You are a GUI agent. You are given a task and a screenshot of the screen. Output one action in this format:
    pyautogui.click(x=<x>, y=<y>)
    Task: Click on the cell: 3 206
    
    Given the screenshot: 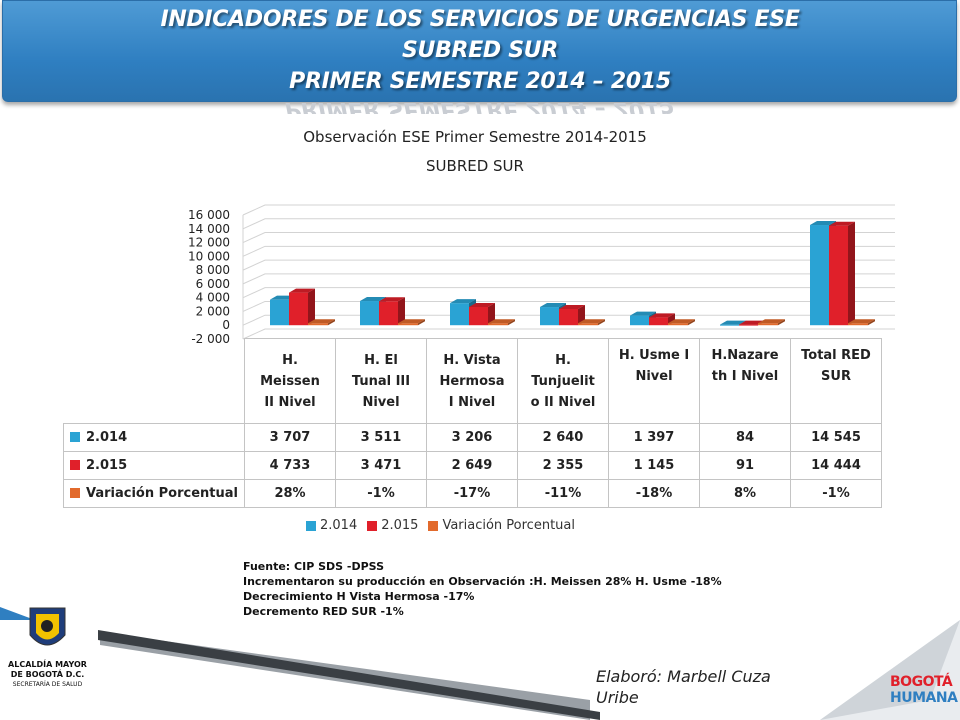 What is the action you would take?
    pyautogui.click(x=472, y=437)
    